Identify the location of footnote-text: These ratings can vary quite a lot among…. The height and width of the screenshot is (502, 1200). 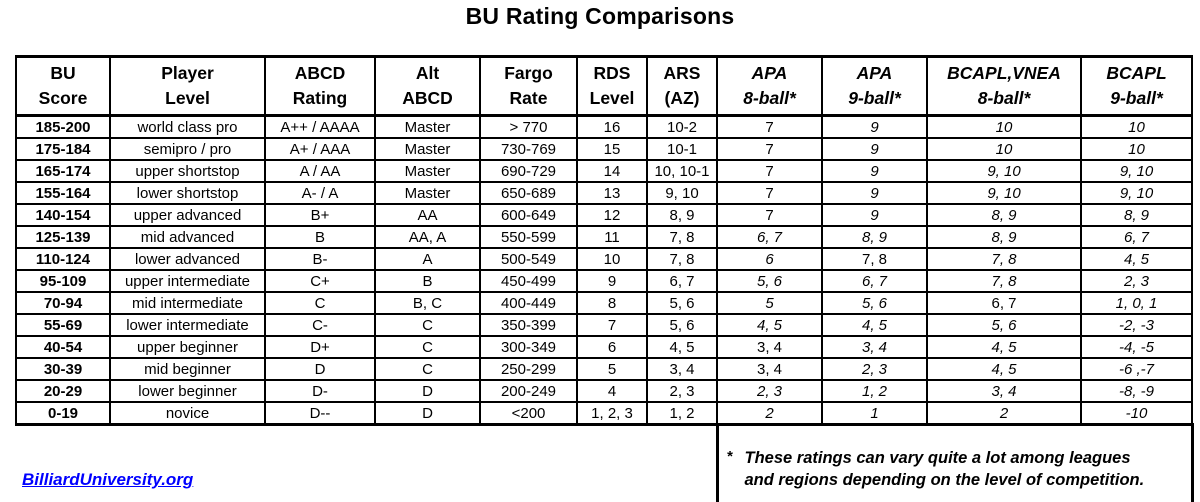
(945, 469).